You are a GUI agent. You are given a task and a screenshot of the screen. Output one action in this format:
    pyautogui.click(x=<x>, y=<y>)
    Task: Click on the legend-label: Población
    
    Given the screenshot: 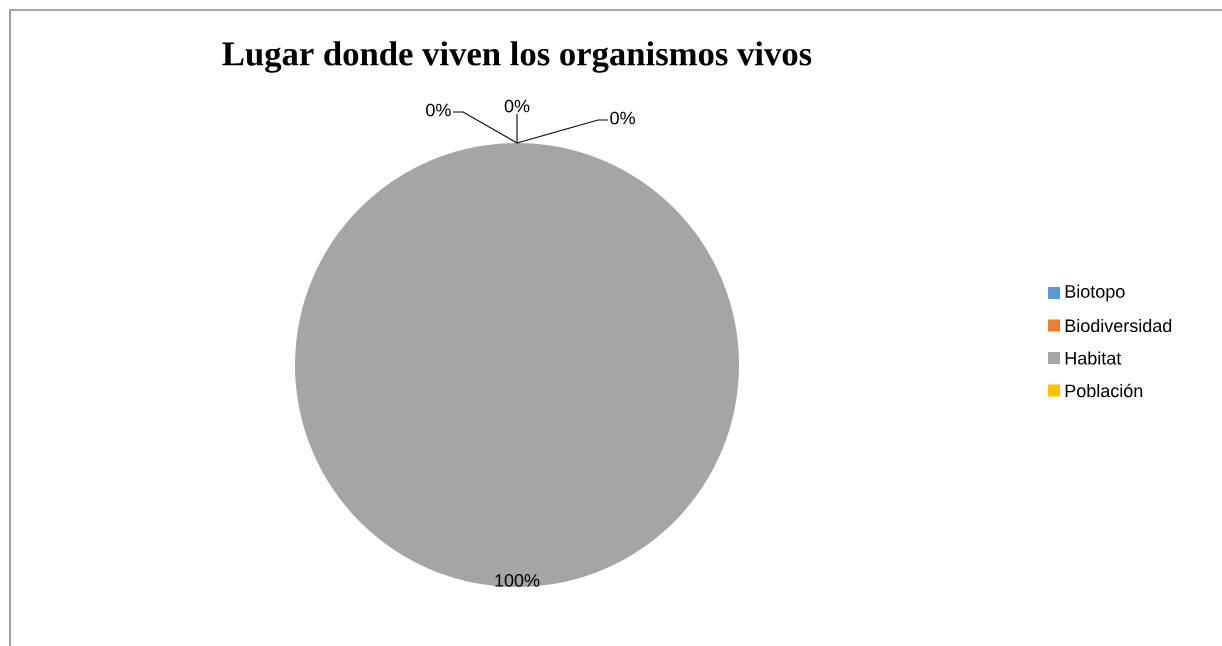 What is the action you would take?
    pyautogui.click(x=1104, y=390)
    